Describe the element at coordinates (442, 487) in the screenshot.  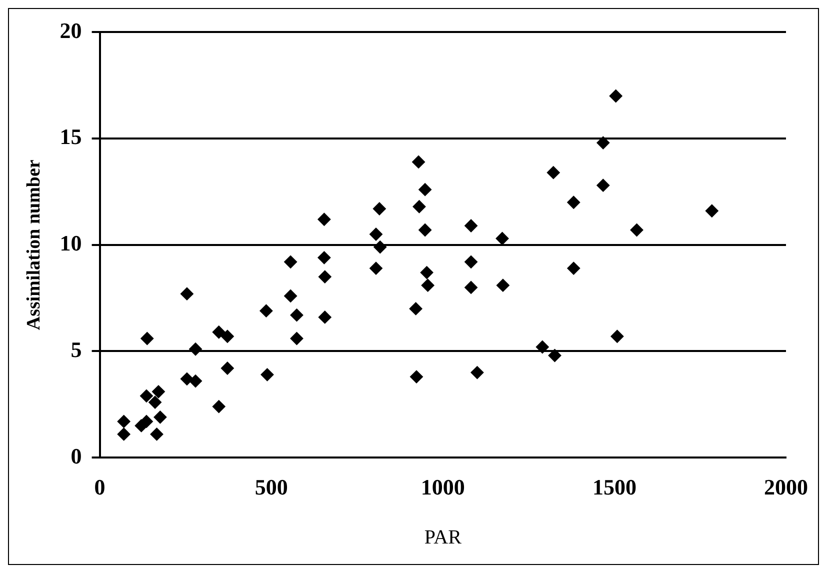
I see `x-tick-label: 1000` at that location.